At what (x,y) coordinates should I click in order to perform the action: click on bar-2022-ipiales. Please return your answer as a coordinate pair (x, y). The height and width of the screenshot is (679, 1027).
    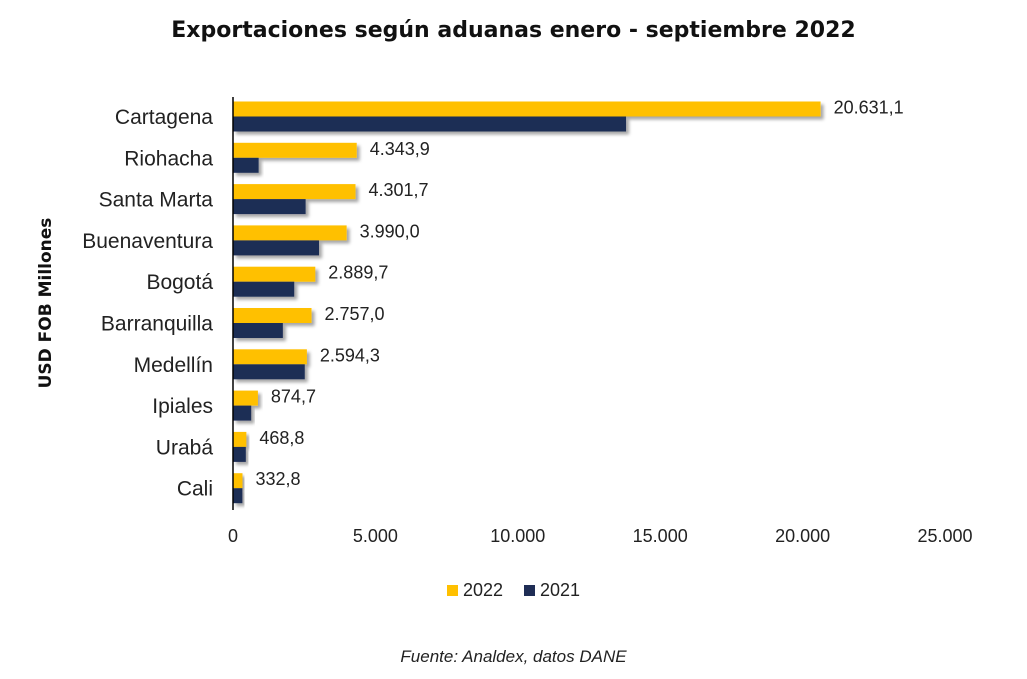
    Looking at the image, I should click on (245, 398).